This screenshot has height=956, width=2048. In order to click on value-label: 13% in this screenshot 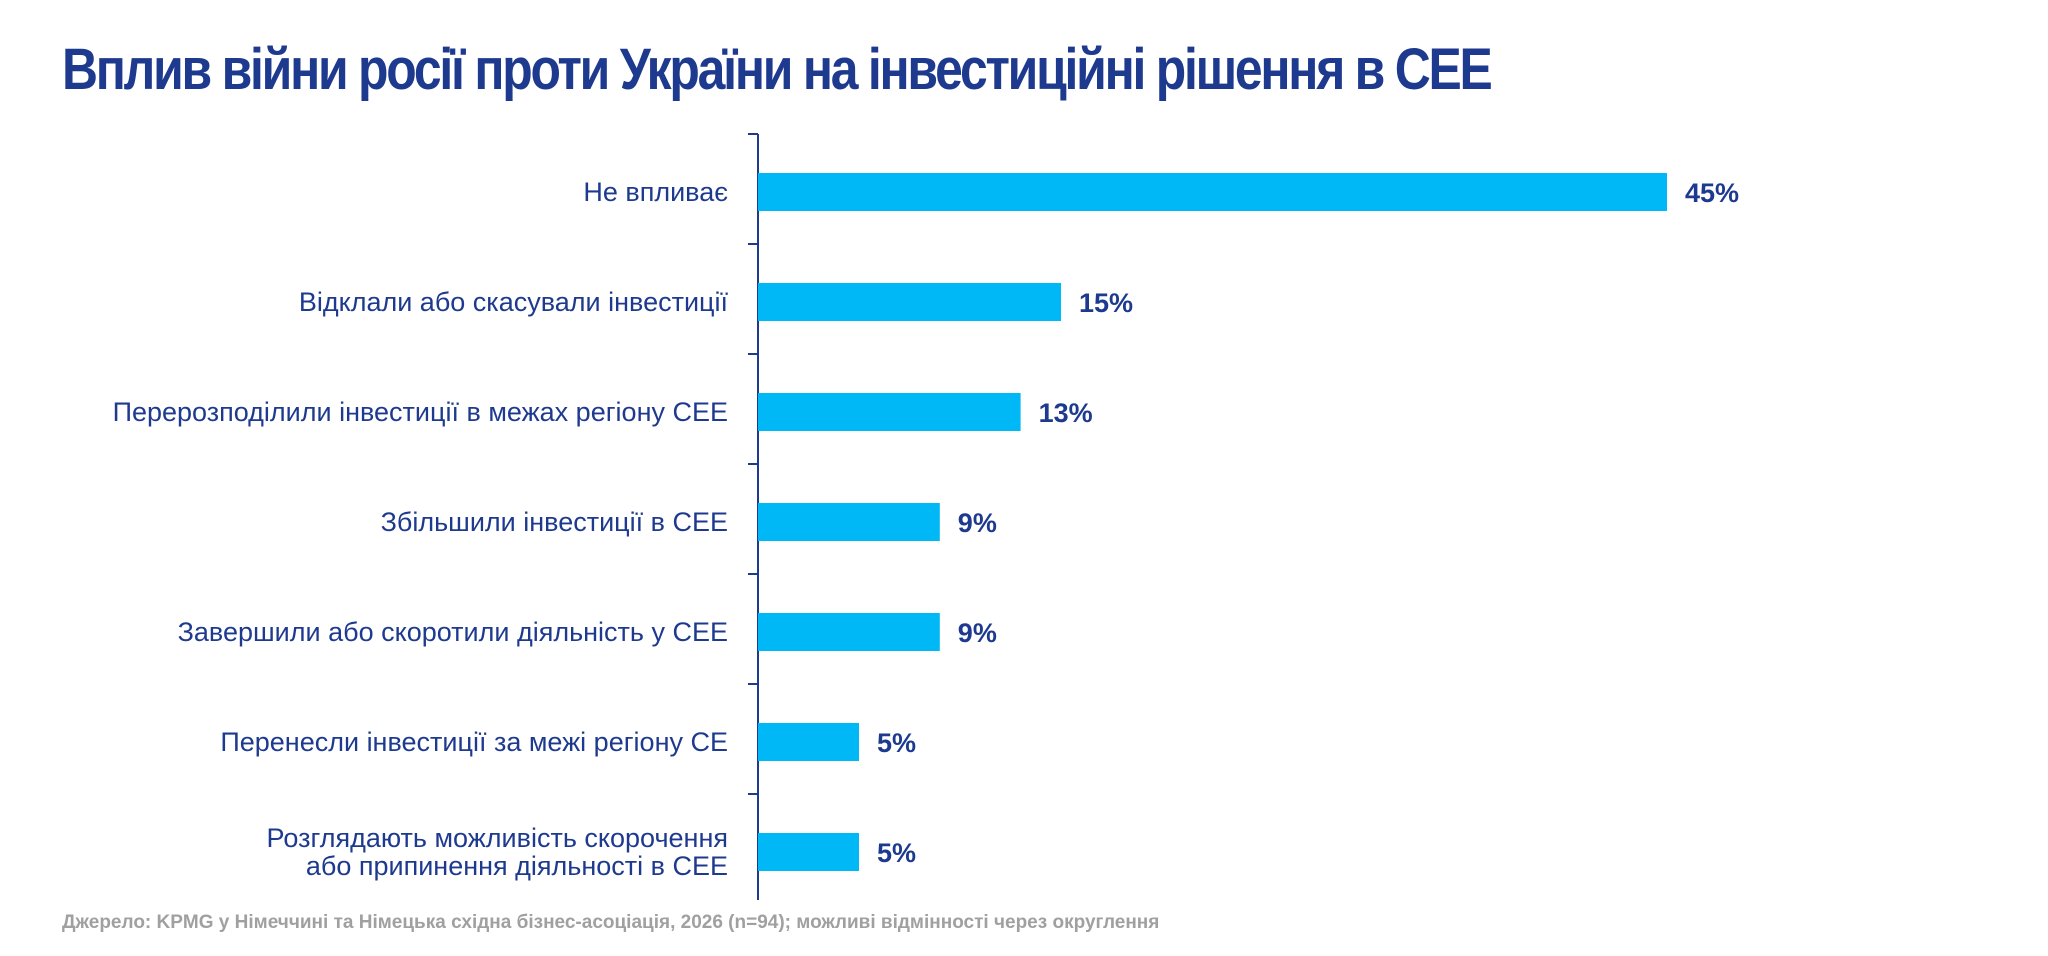, I will do `click(1066, 413)`.